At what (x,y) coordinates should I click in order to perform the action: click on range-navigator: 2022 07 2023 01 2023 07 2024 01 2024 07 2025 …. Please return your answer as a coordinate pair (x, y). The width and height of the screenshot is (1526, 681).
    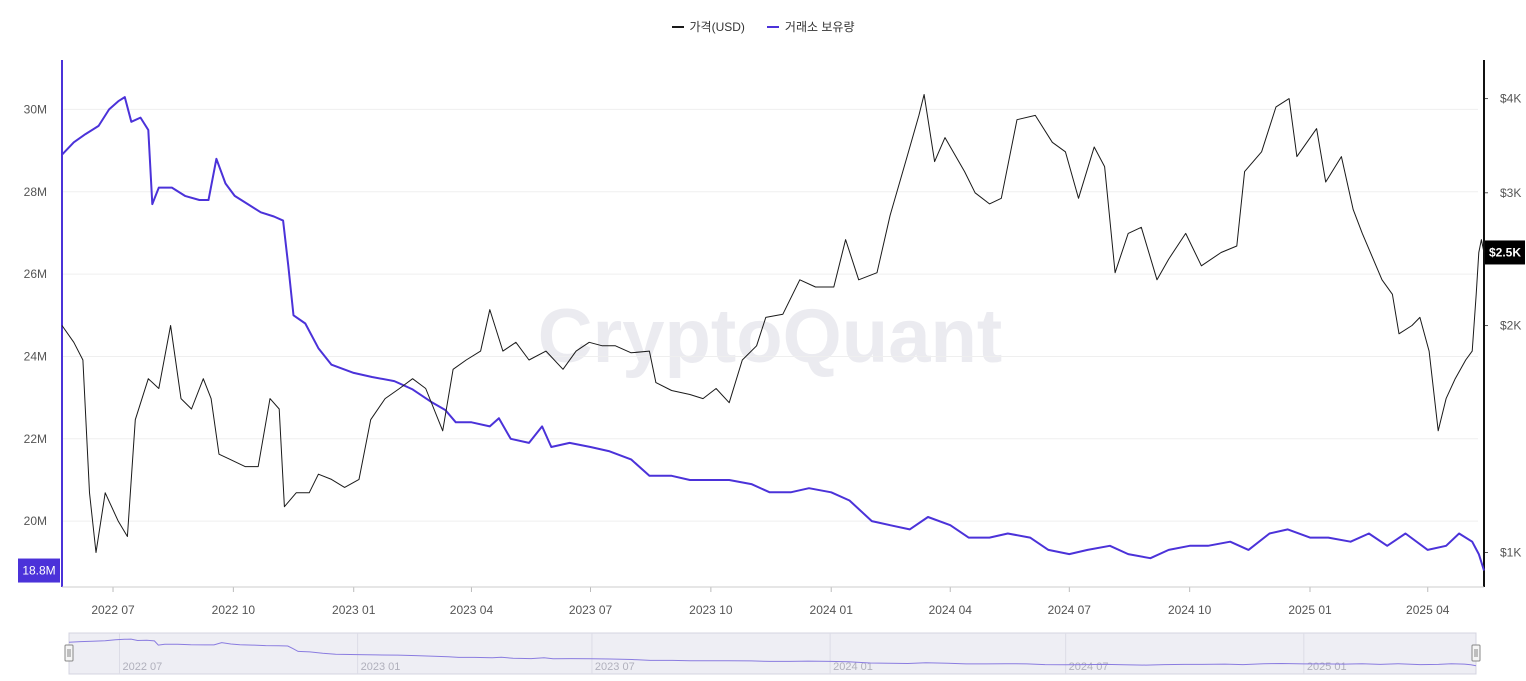
    Looking at the image, I should click on (772, 653).